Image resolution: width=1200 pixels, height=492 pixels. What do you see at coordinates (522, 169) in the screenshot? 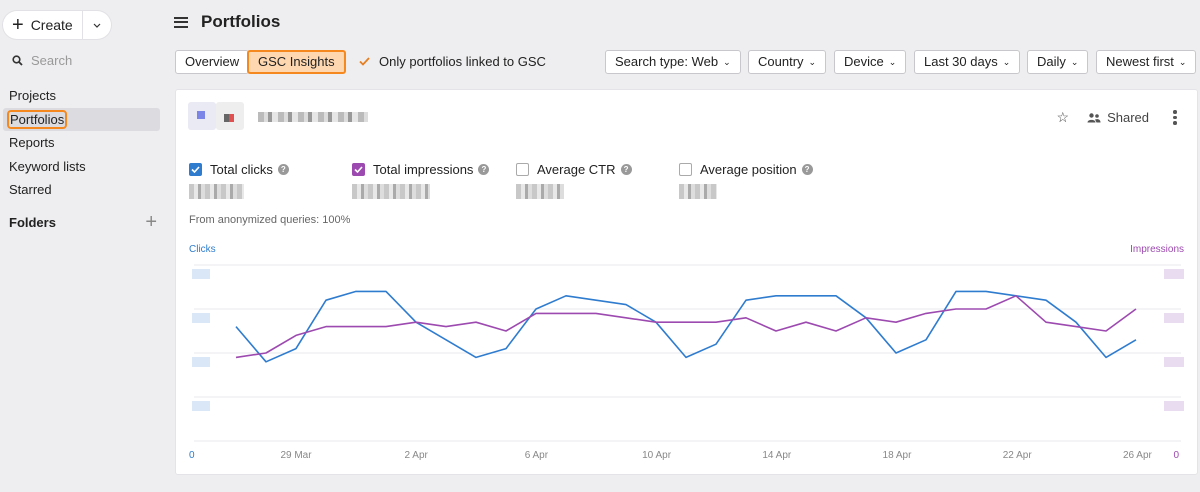
I see `average-ctr-checkbox` at bounding box center [522, 169].